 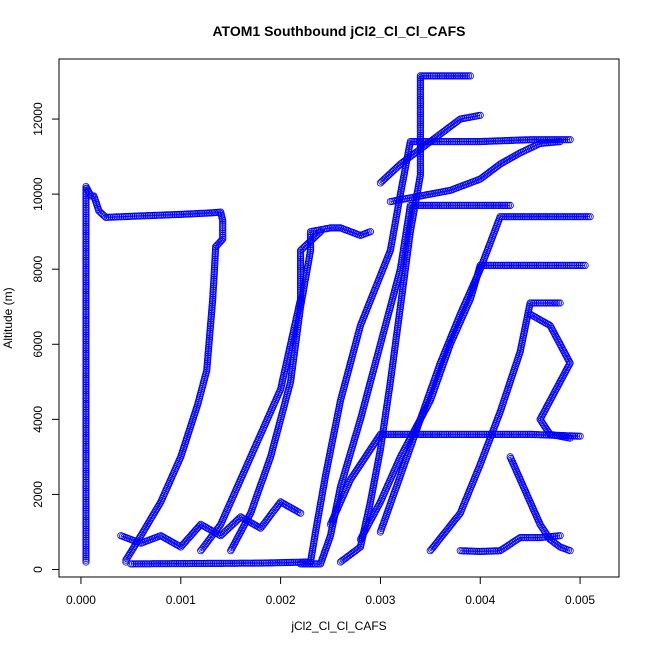 What do you see at coordinates (38, 119) in the screenshot?
I see `y-tick-label: 12000` at bounding box center [38, 119].